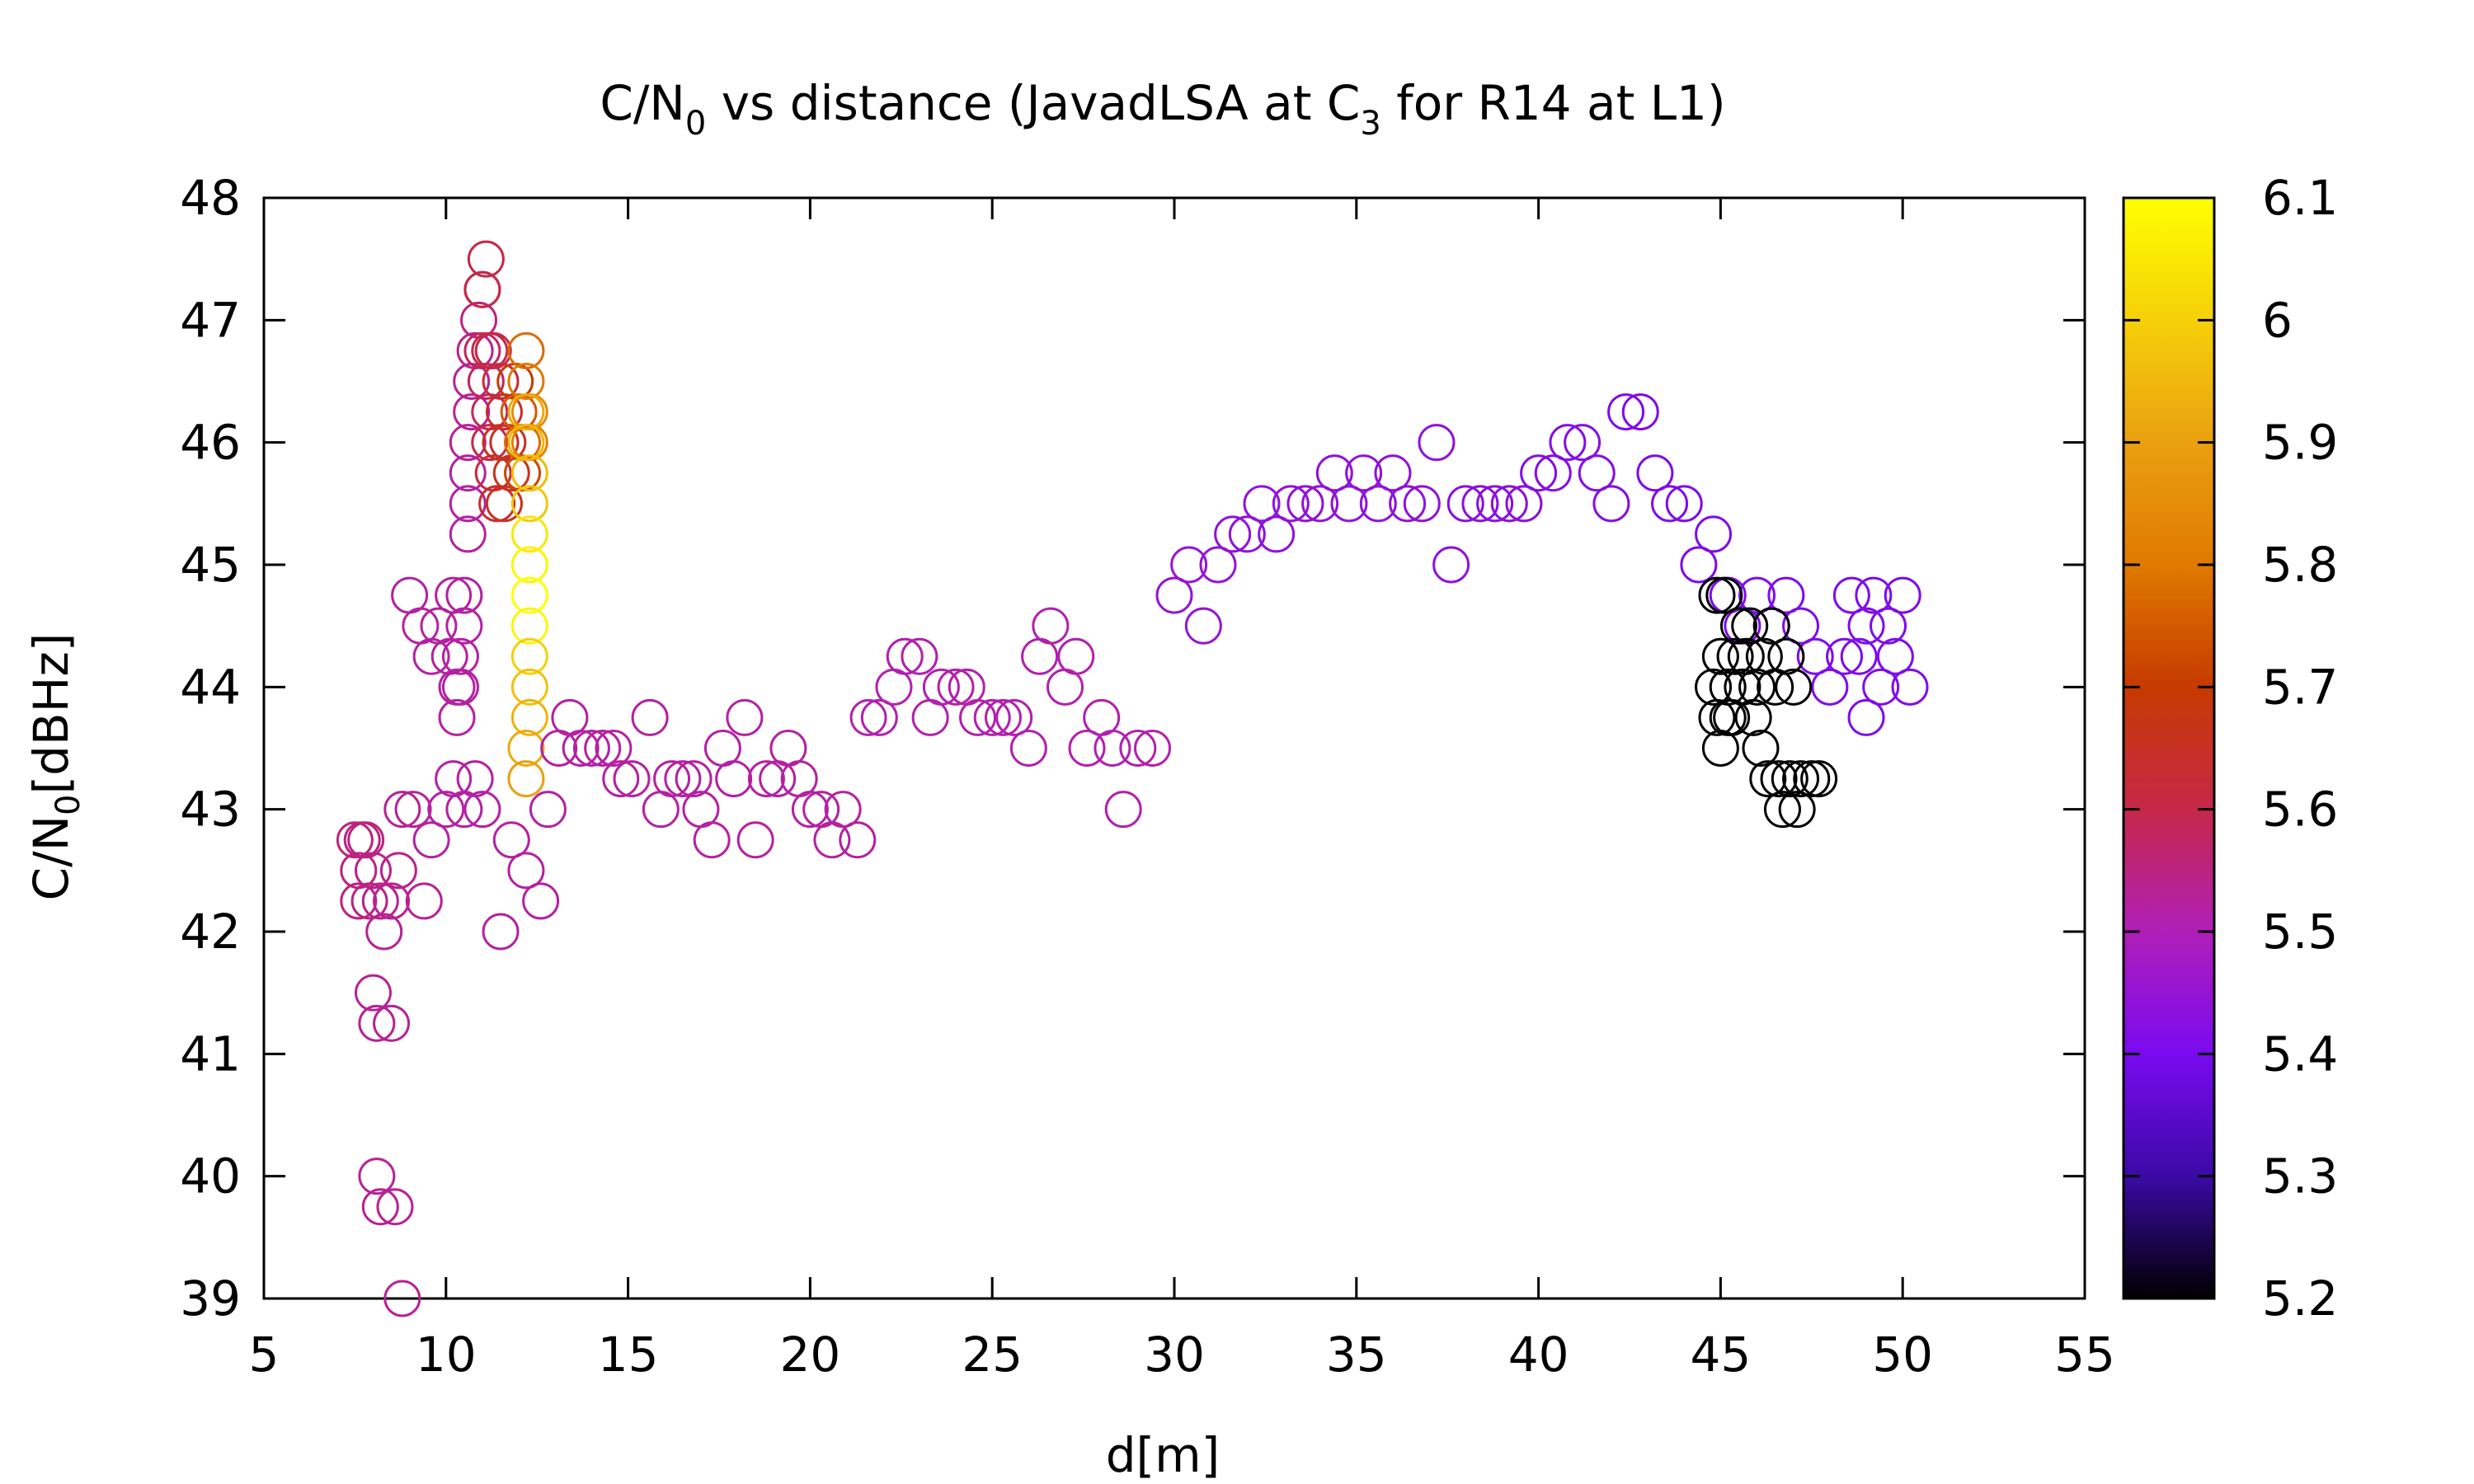 This screenshot has width=2474, height=1484. Describe the element at coordinates (210, 1298) in the screenshot. I see `y-tick-label: 39` at that location.